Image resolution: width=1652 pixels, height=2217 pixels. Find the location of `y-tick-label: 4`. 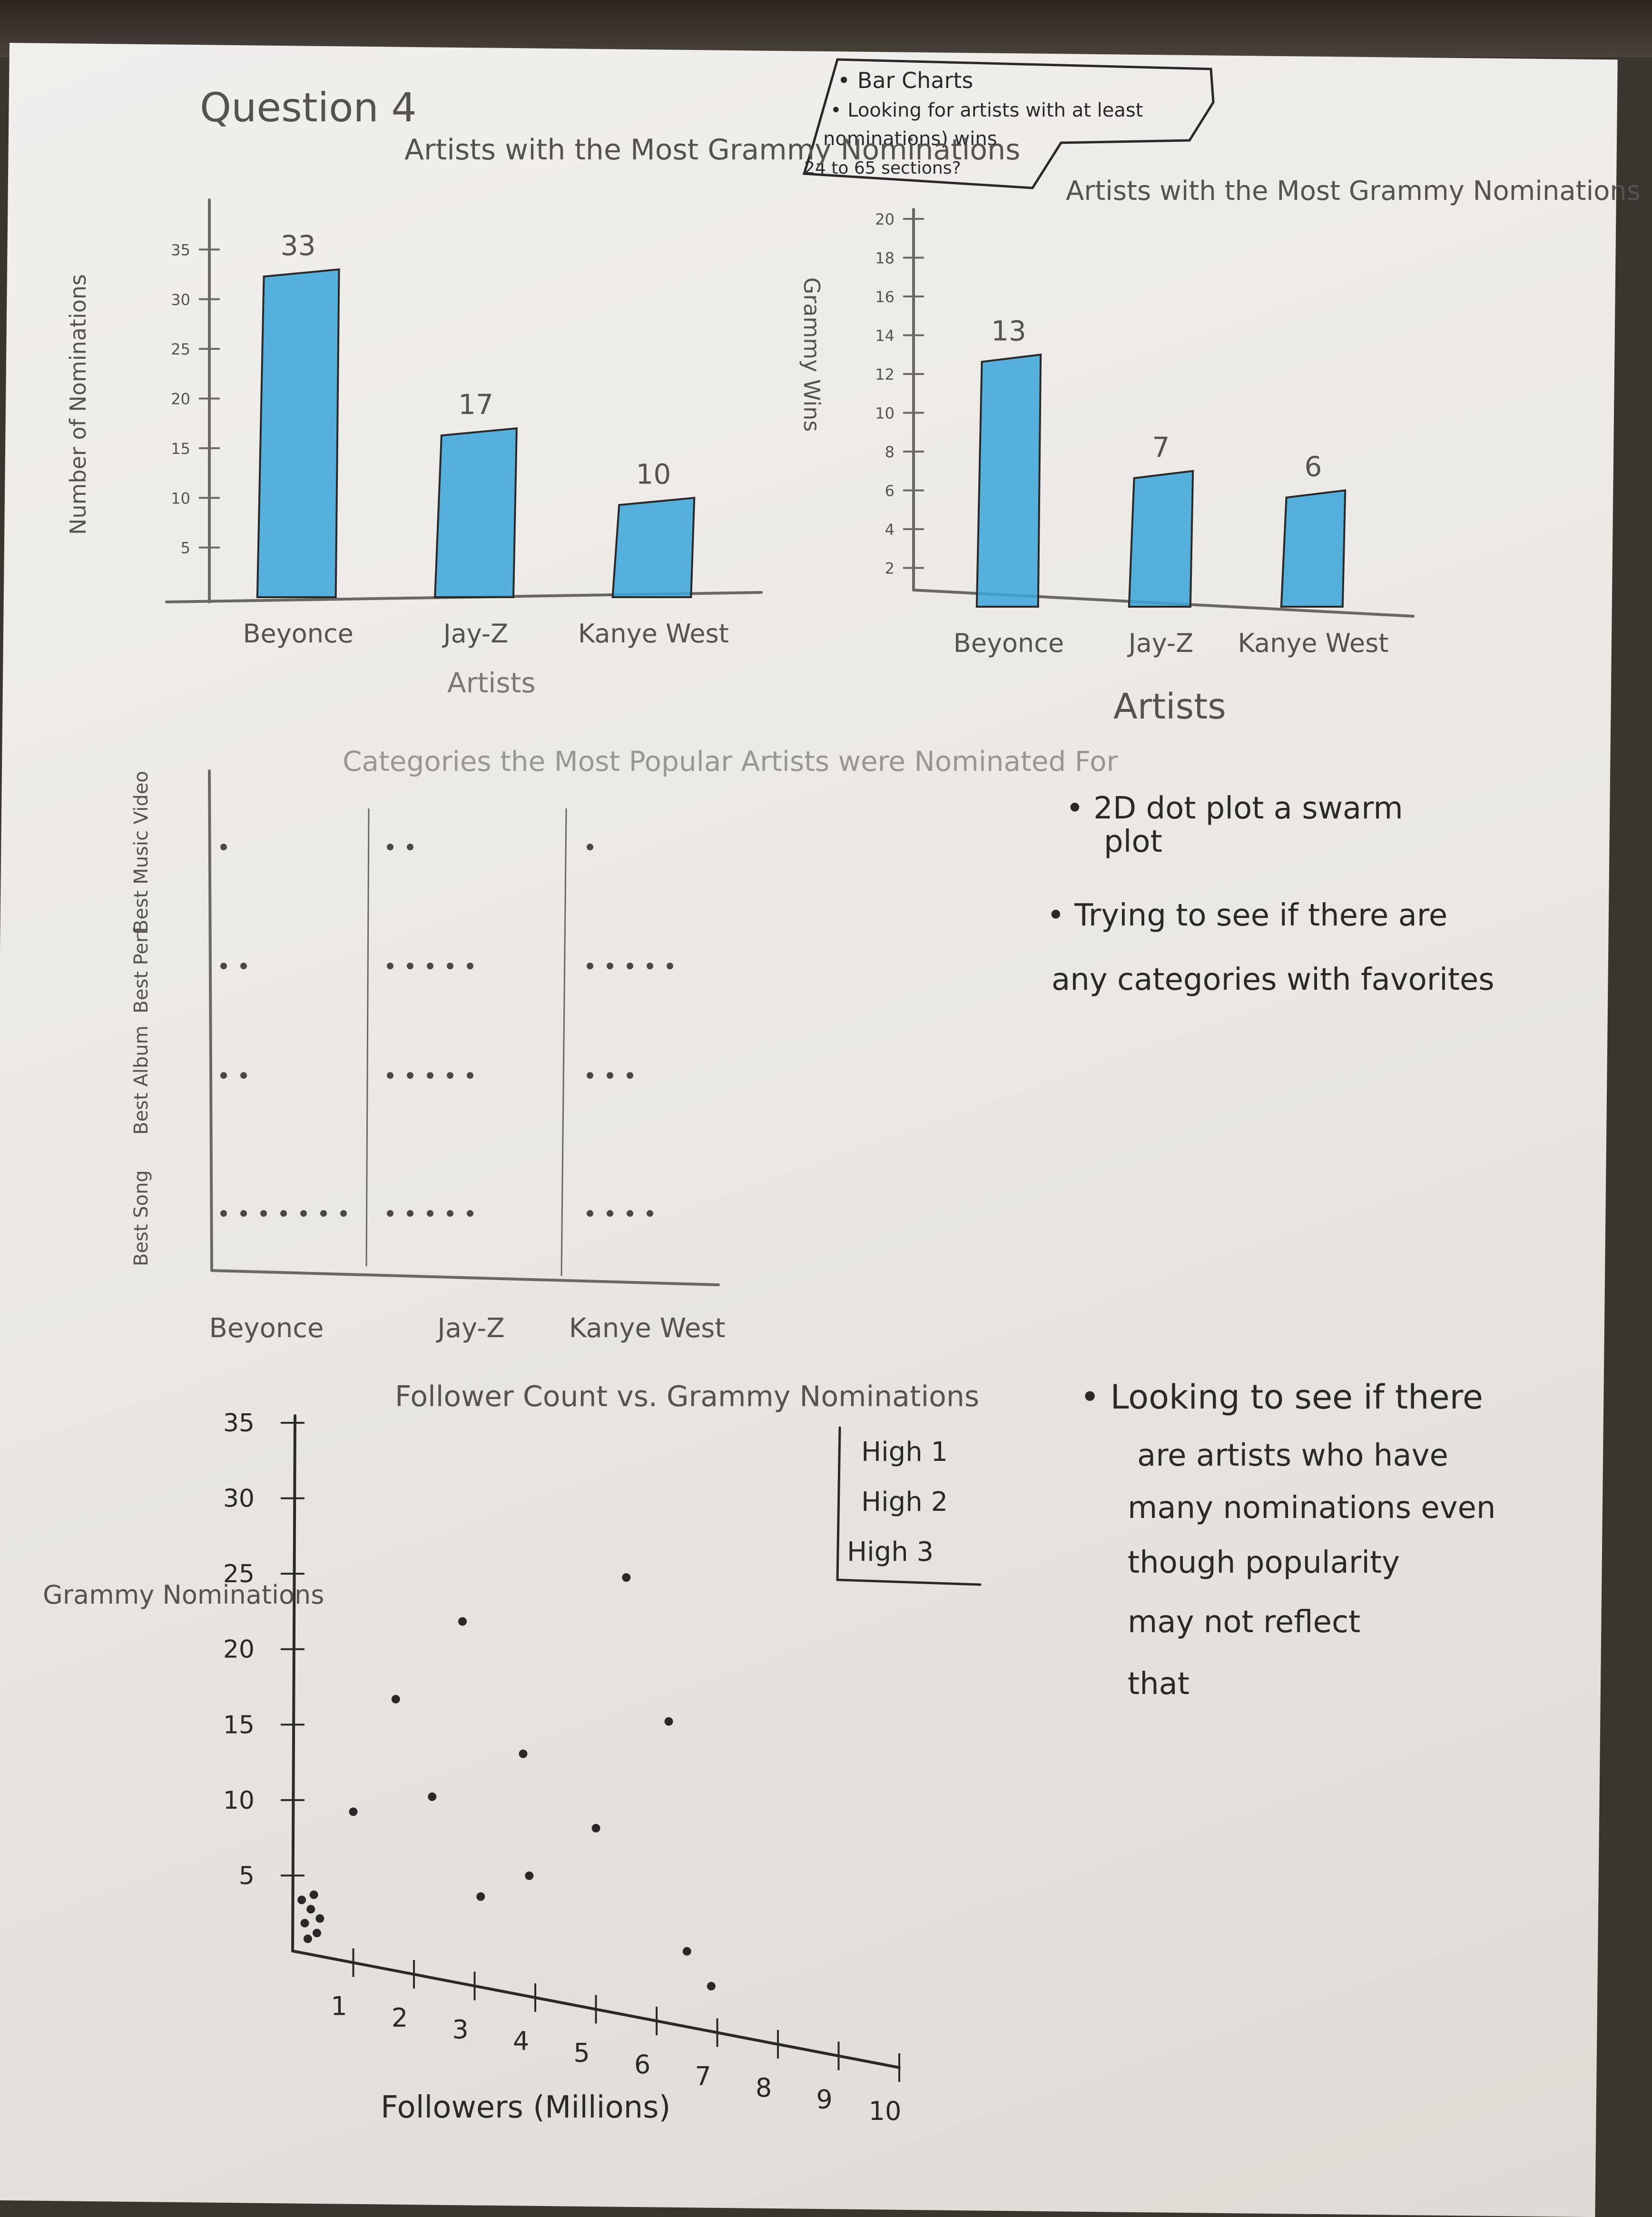

y-tick-label: 4 is located at coordinates (890, 530).